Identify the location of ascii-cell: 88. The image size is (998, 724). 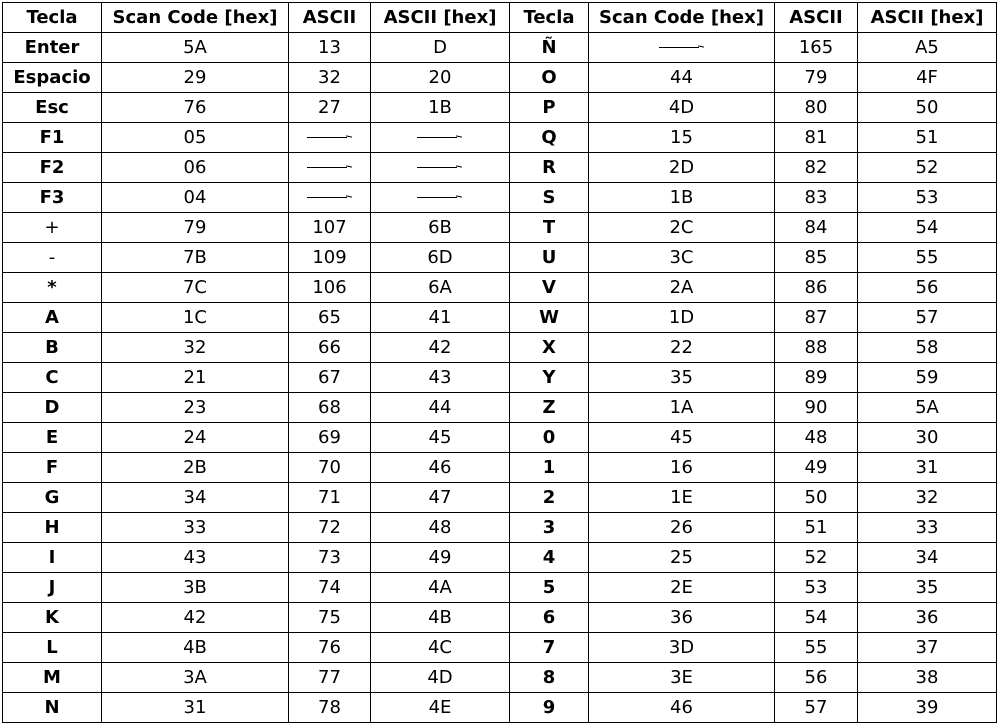
(816, 347).